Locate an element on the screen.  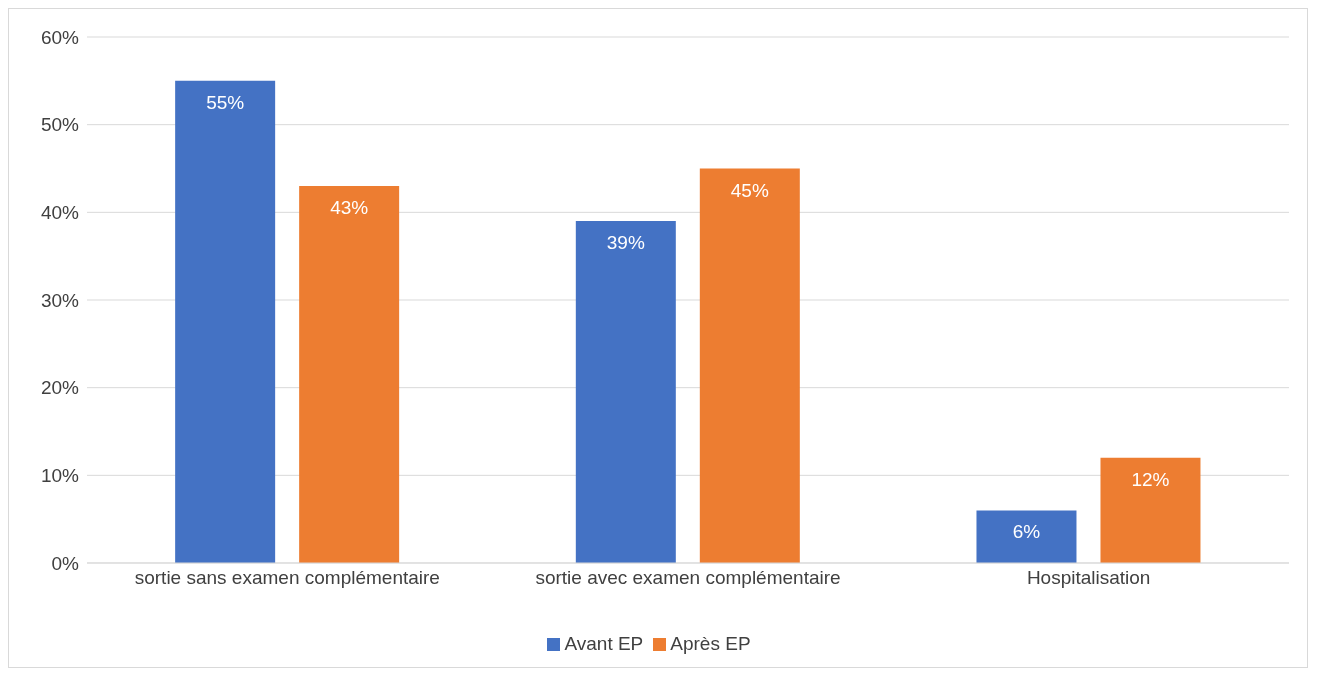
data-label: 45% is located at coordinates (749, 190).